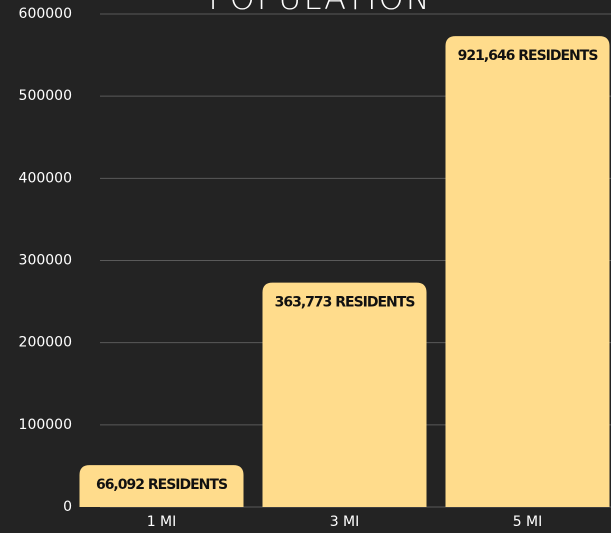 The height and width of the screenshot is (533, 611). What do you see at coordinates (67, 507) in the screenshot?
I see `y-tick-label: 0` at bounding box center [67, 507].